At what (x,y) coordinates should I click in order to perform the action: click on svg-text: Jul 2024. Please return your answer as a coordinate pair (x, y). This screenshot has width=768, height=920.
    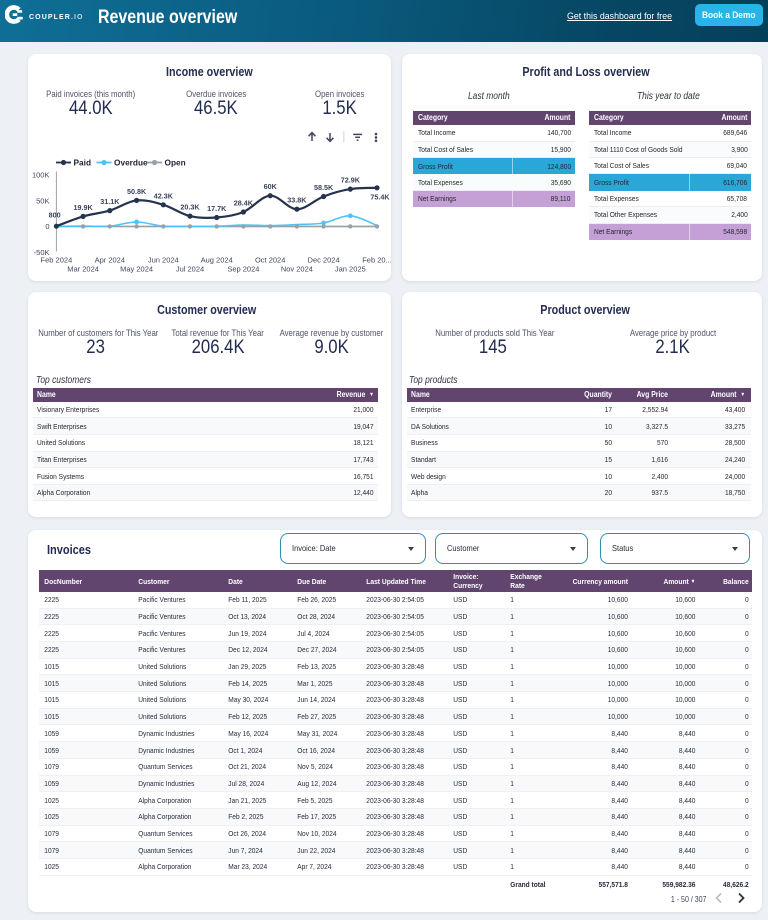
    Looking at the image, I should click on (190, 269).